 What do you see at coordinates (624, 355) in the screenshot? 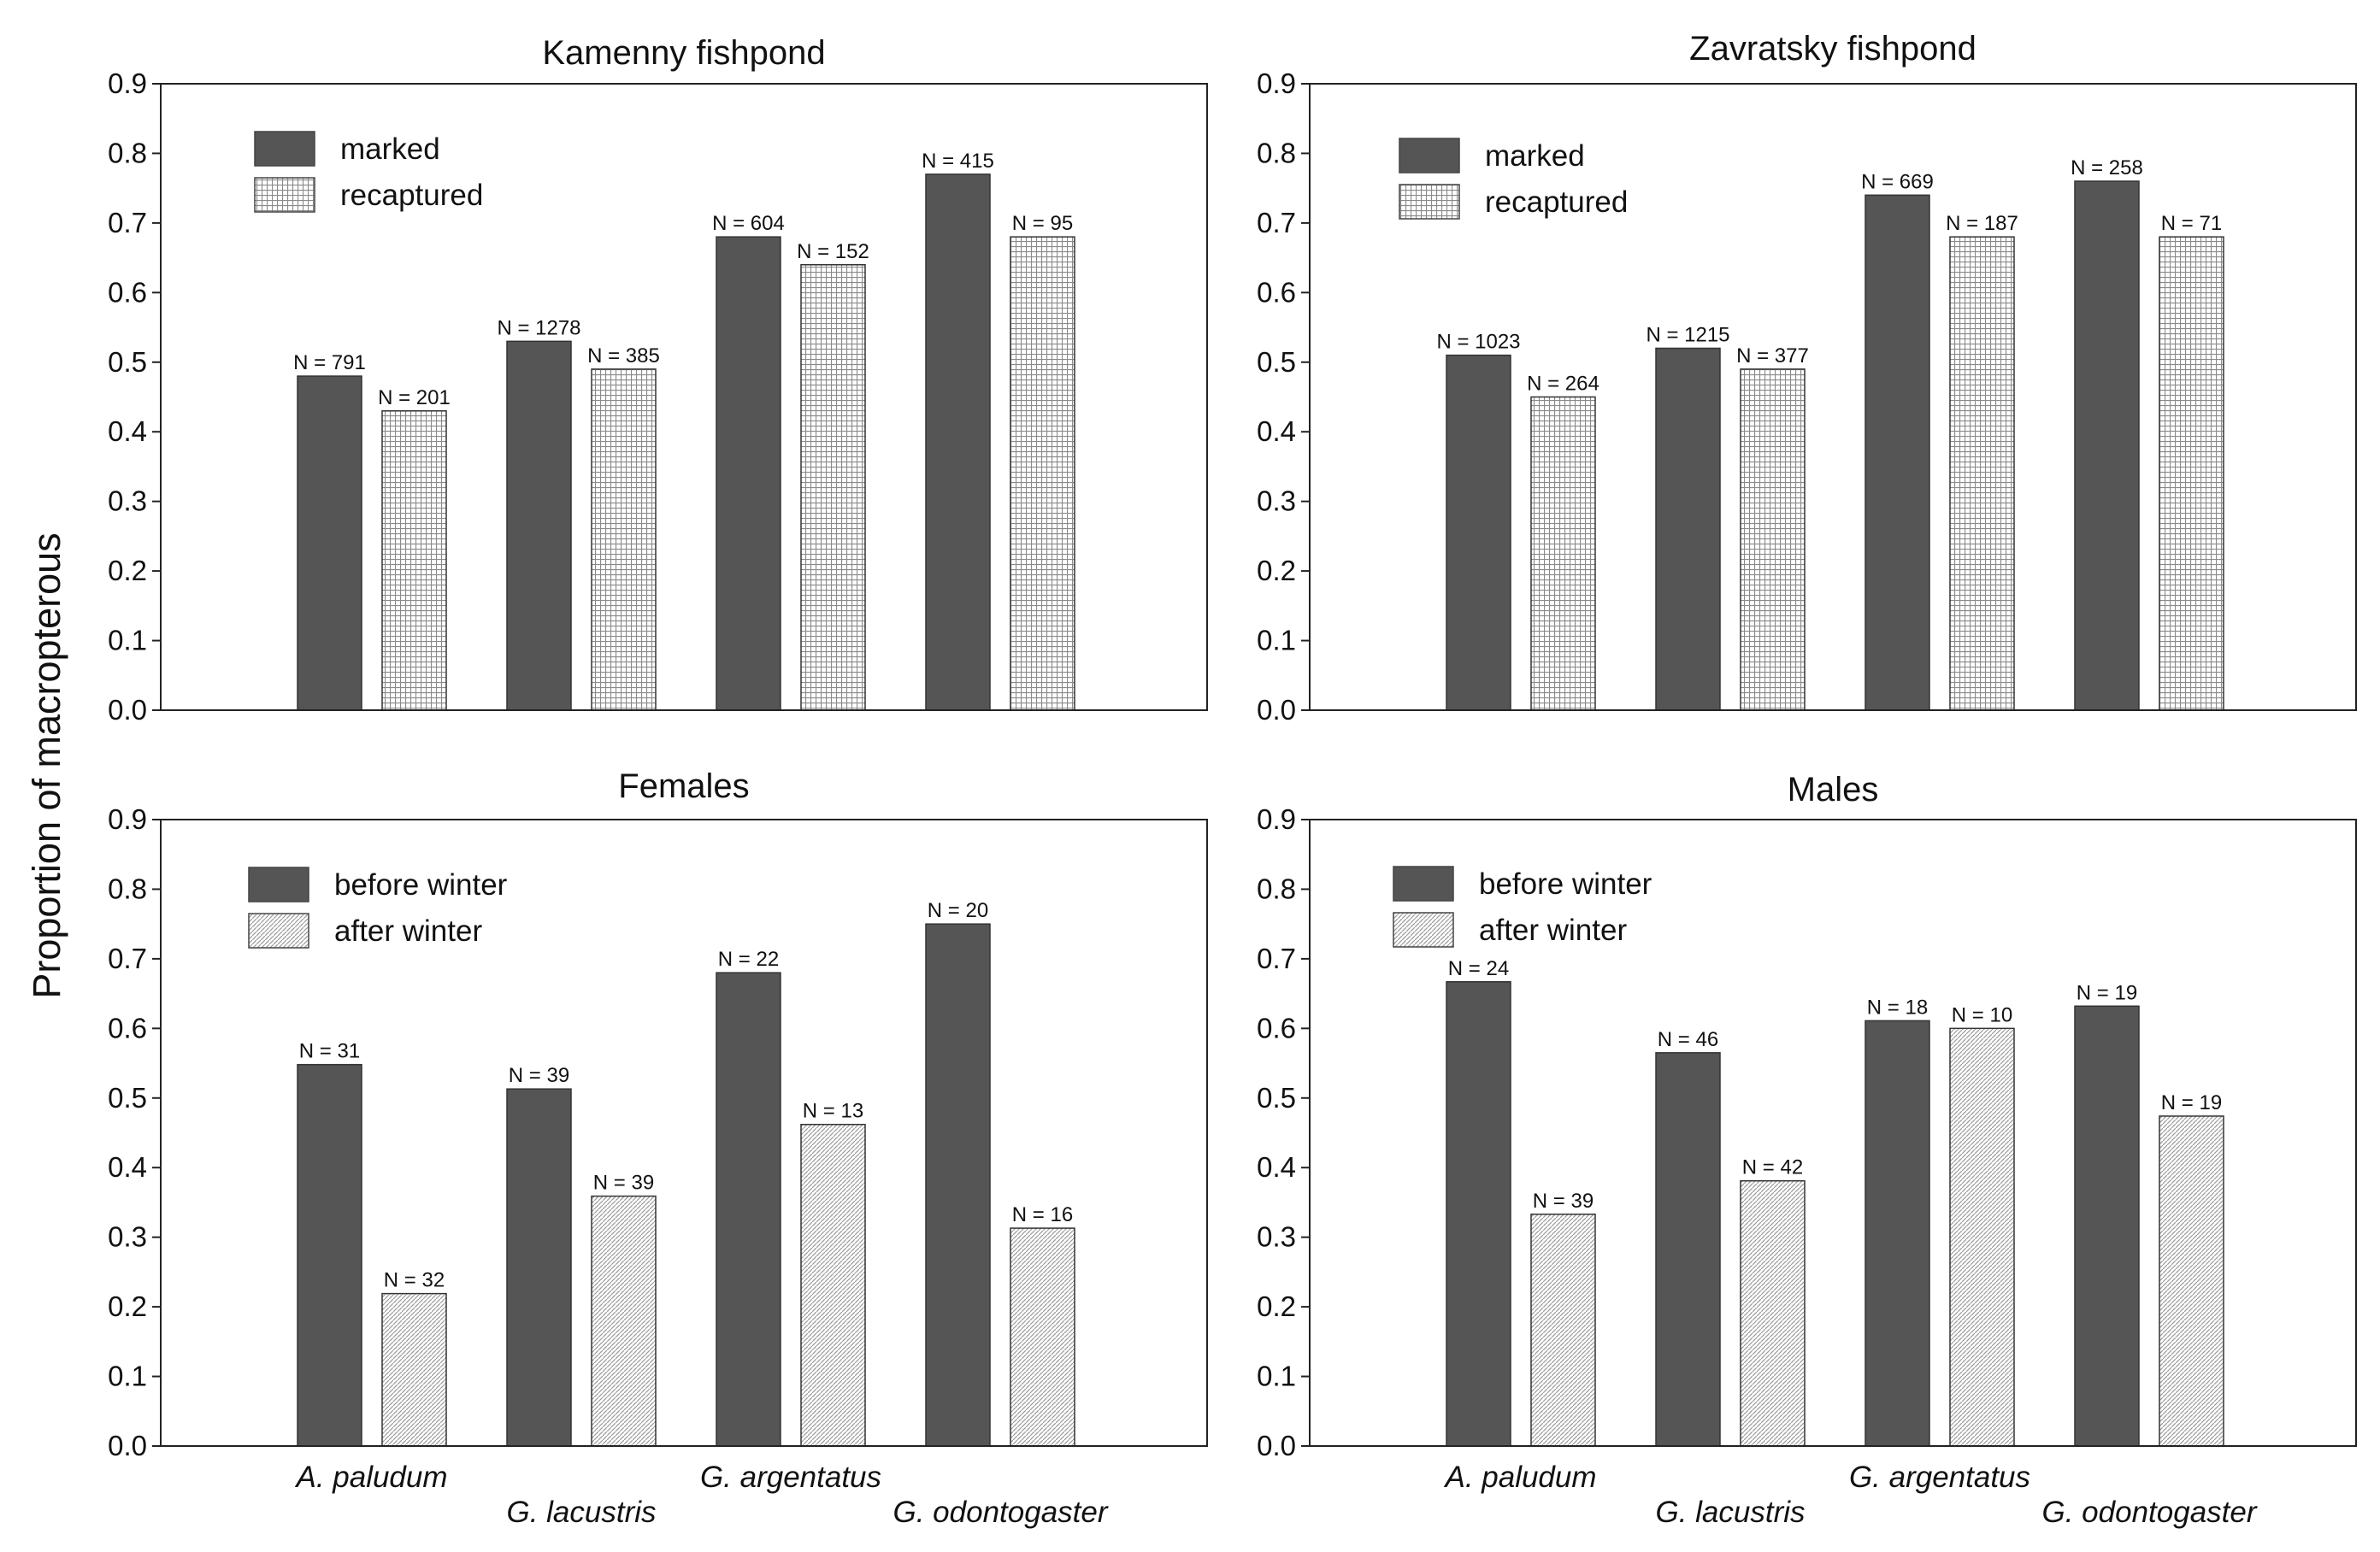
I see `data-label: N = 385` at bounding box center [624, 355].